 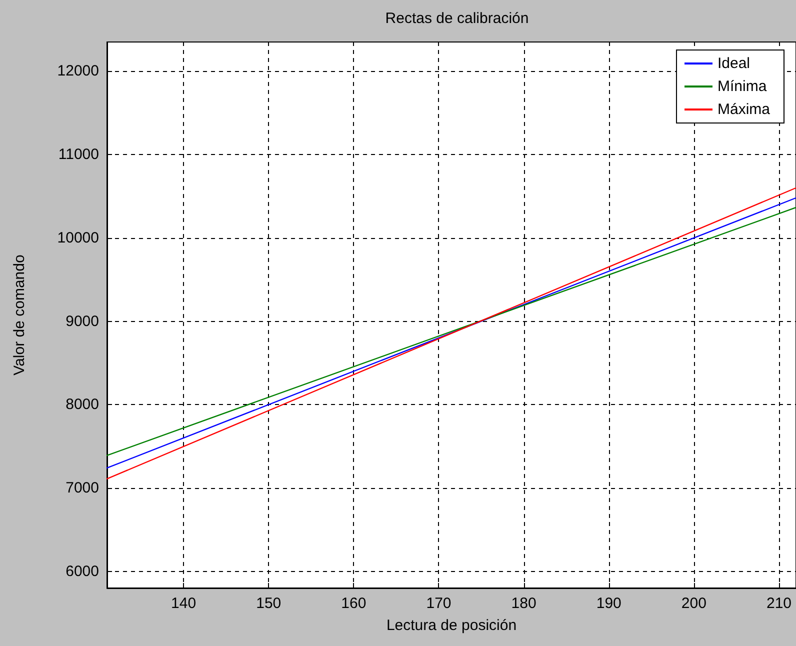 I want to click on y-tick-label: 12000, so click(x=78, y=71).